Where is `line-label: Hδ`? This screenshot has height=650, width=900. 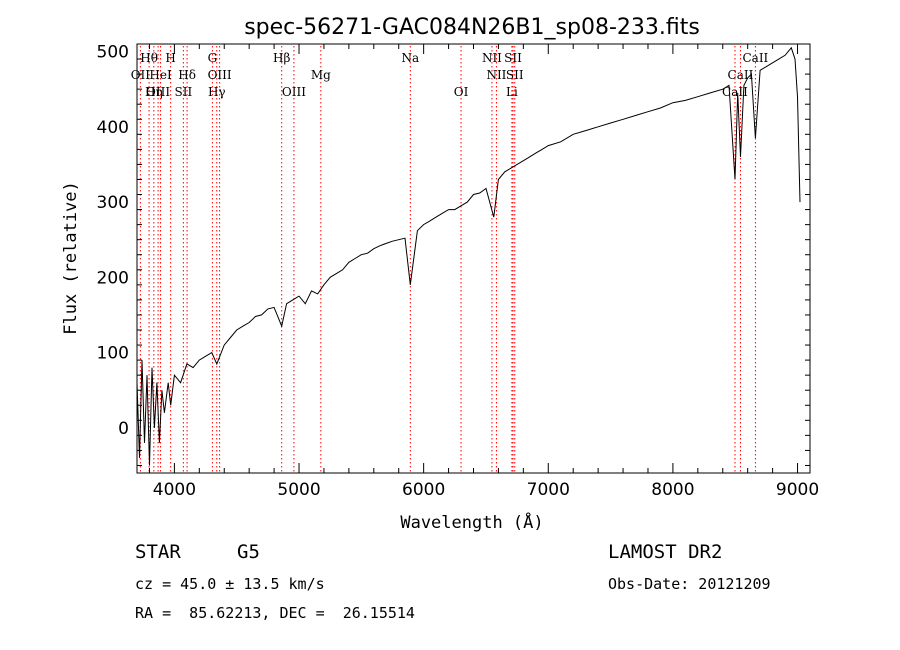
line-label: Hδ is located at coordinates (187, 75).